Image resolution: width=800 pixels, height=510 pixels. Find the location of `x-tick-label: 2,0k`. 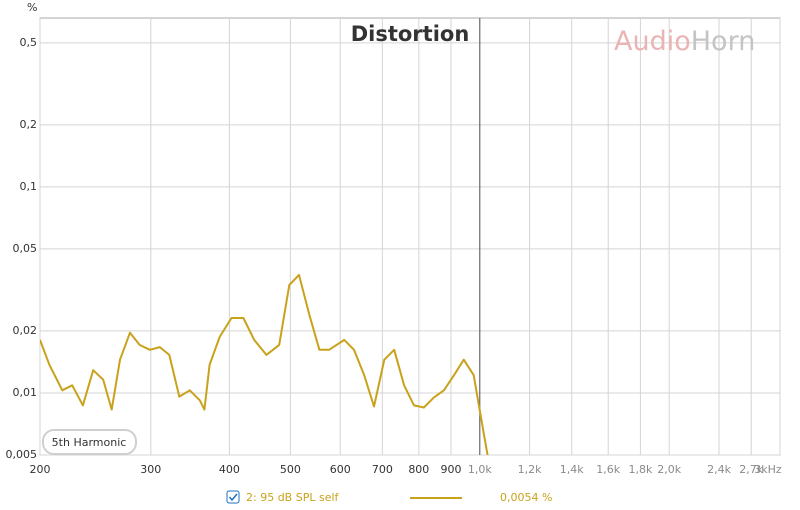

x-tick-label: 2,0k is located at coordinates (669, 469).